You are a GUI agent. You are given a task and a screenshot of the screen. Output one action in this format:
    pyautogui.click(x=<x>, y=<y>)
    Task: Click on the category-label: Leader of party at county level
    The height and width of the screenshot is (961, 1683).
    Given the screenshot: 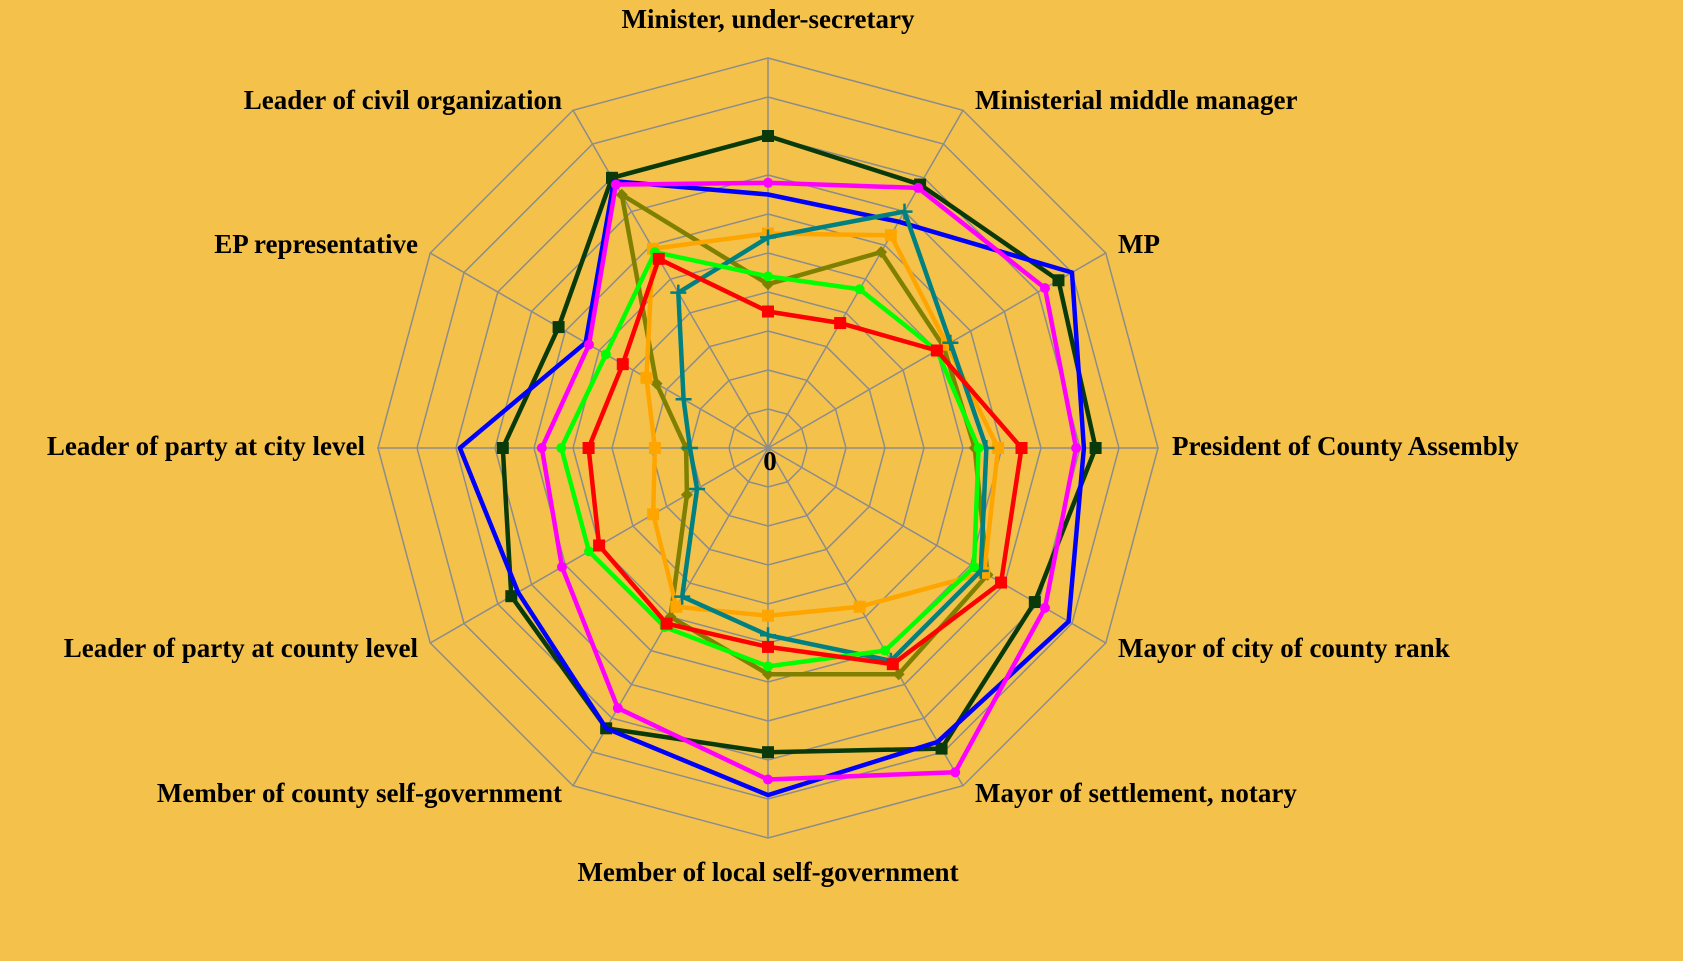 What is the action you would take?
    pyautogui.click(x=241, y=648)
    